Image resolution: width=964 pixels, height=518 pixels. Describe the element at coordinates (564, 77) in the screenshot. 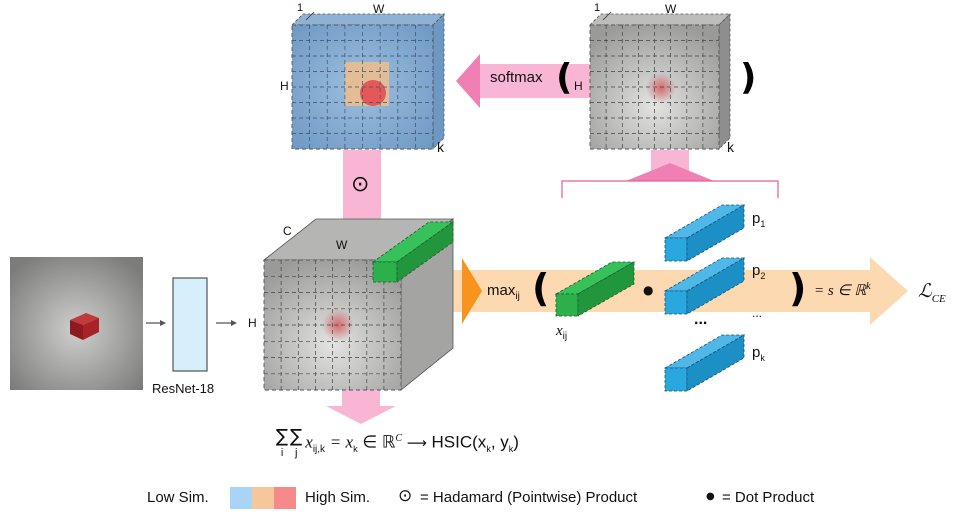

I see `softmax-open-paren: (` at that location.